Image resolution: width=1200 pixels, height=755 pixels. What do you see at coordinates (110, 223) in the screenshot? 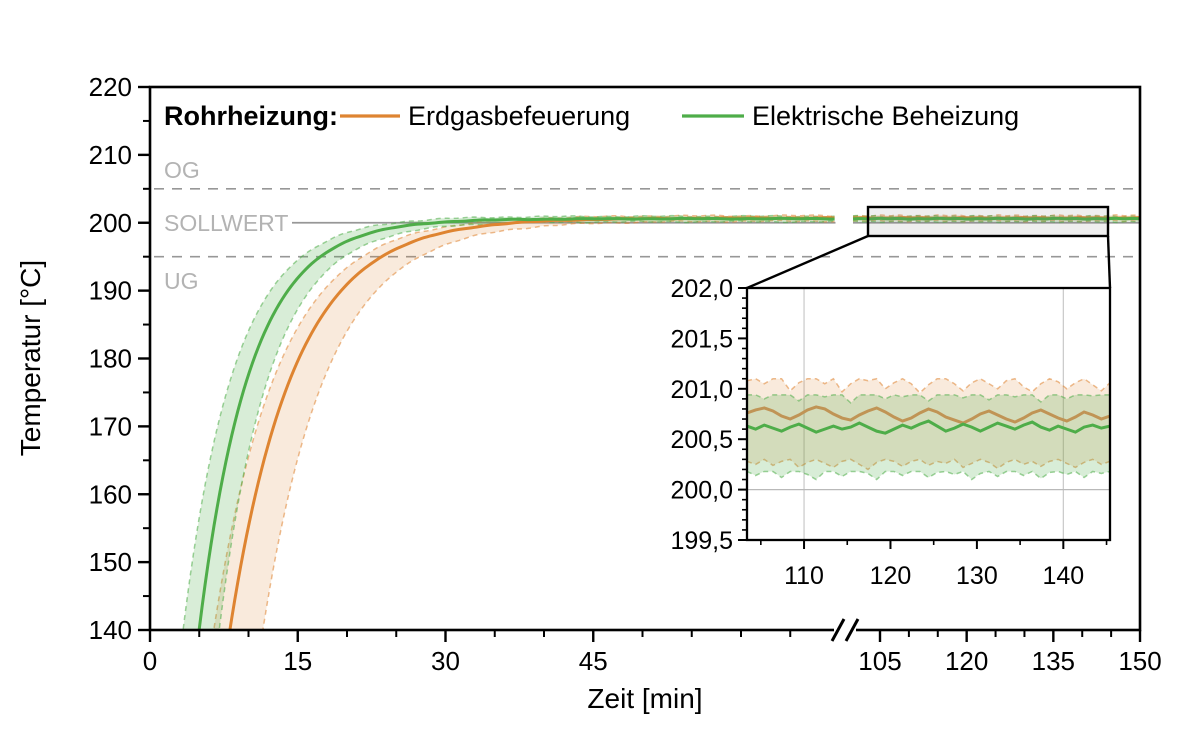
I see `y-tick-label: 200` at bounding box center [110, 223].